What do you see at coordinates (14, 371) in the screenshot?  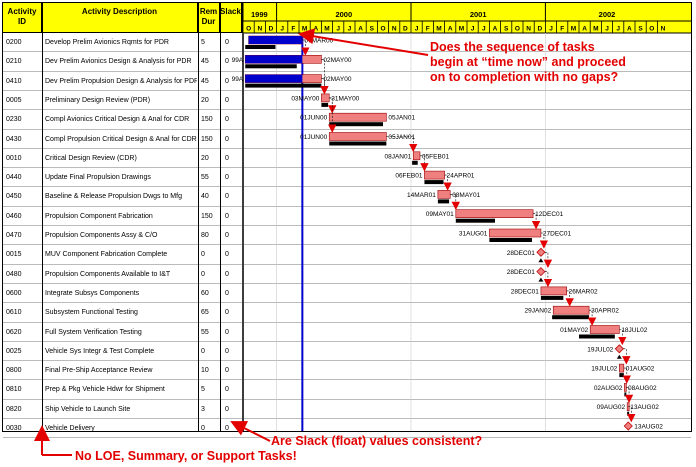 I see `activity-id-cell: 0800` at bounding box center [14, 371].